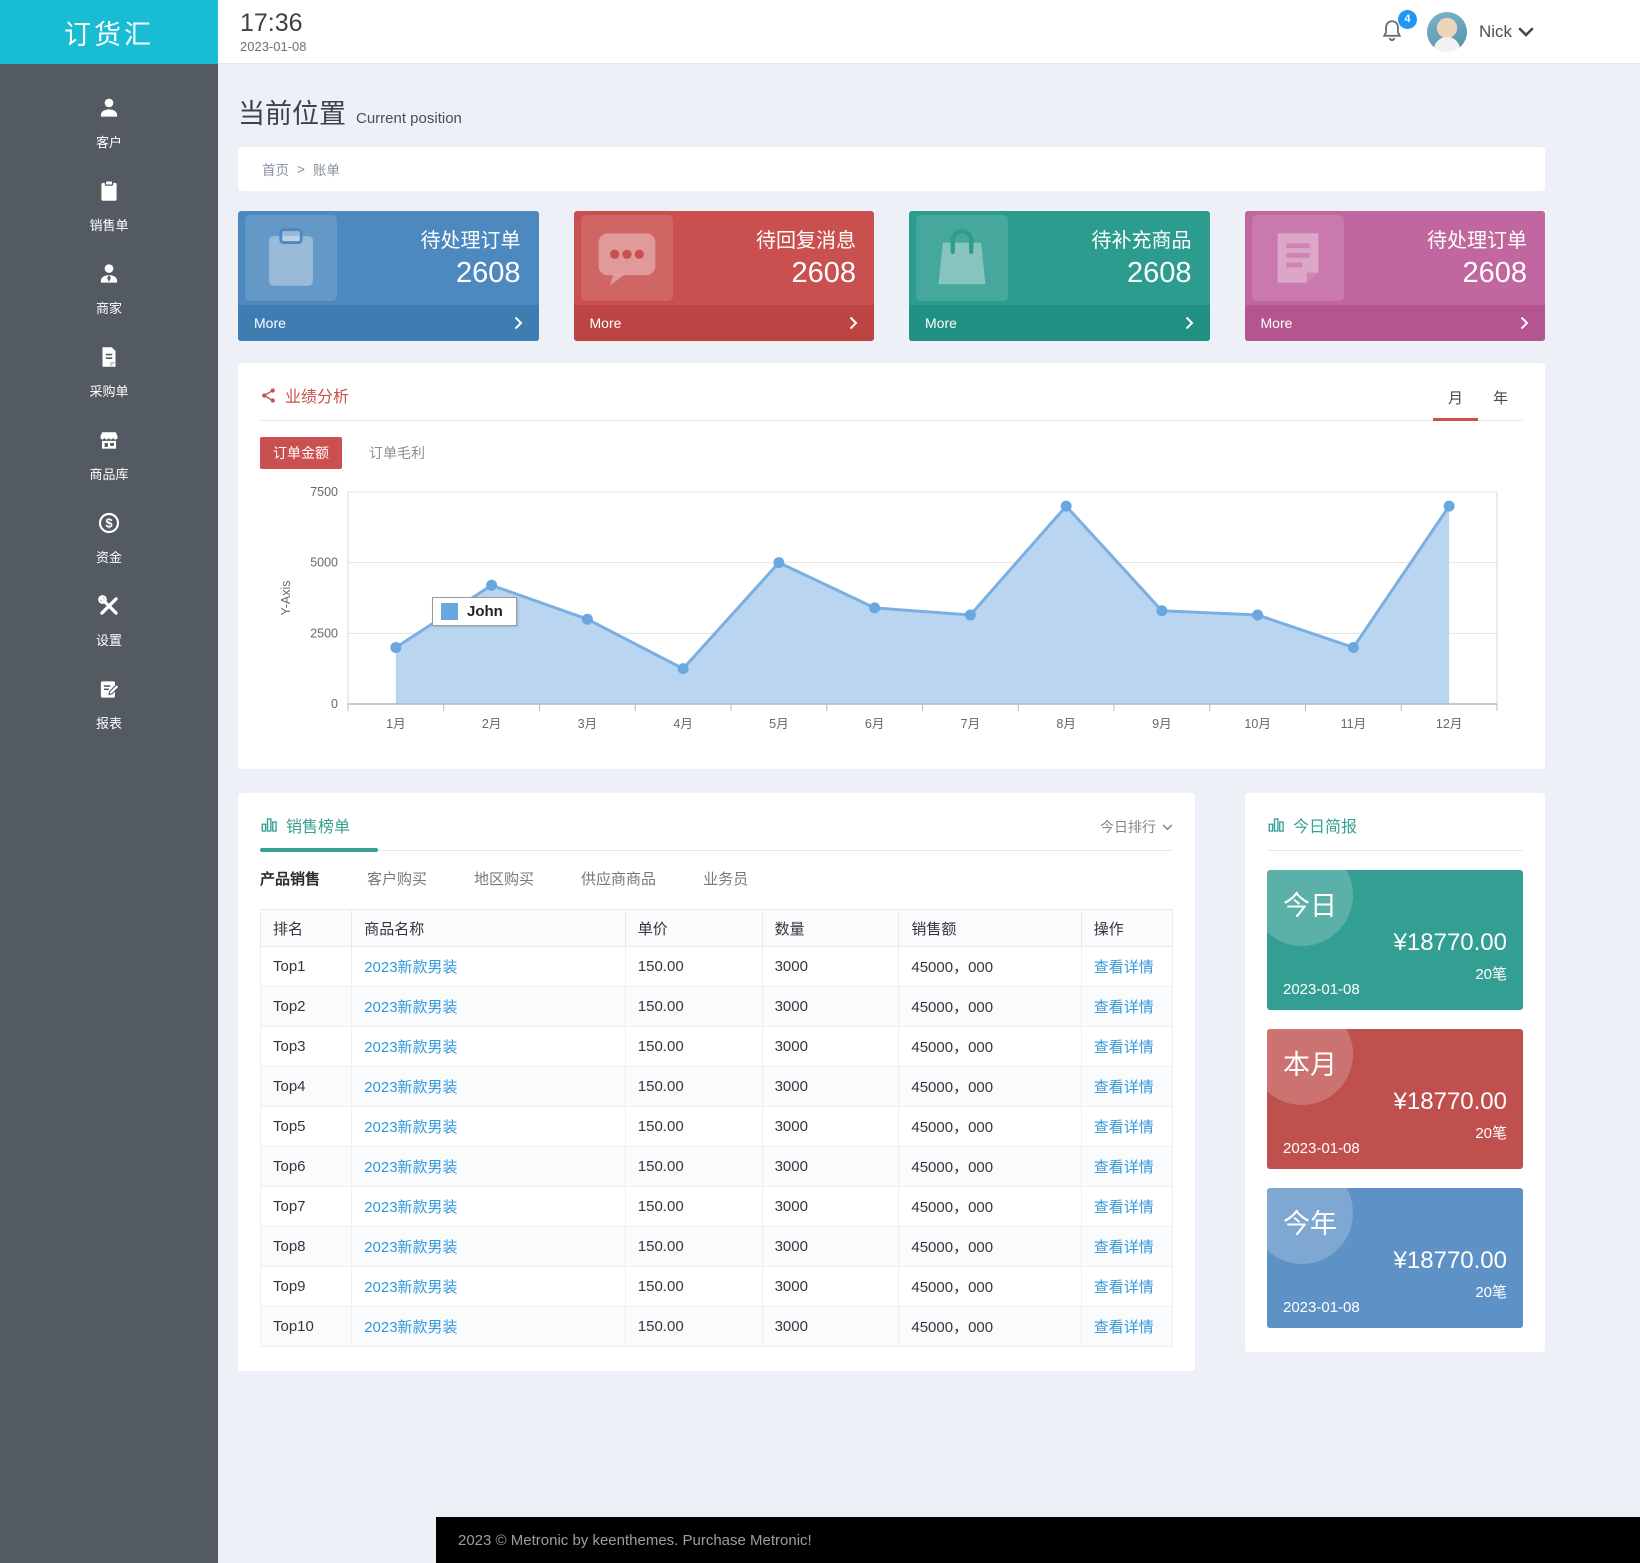 The height and width of the screenshot is (1563, 1640). I want to click on stat-card-3: 待补充商品 2608 More, so click(1059, 276).